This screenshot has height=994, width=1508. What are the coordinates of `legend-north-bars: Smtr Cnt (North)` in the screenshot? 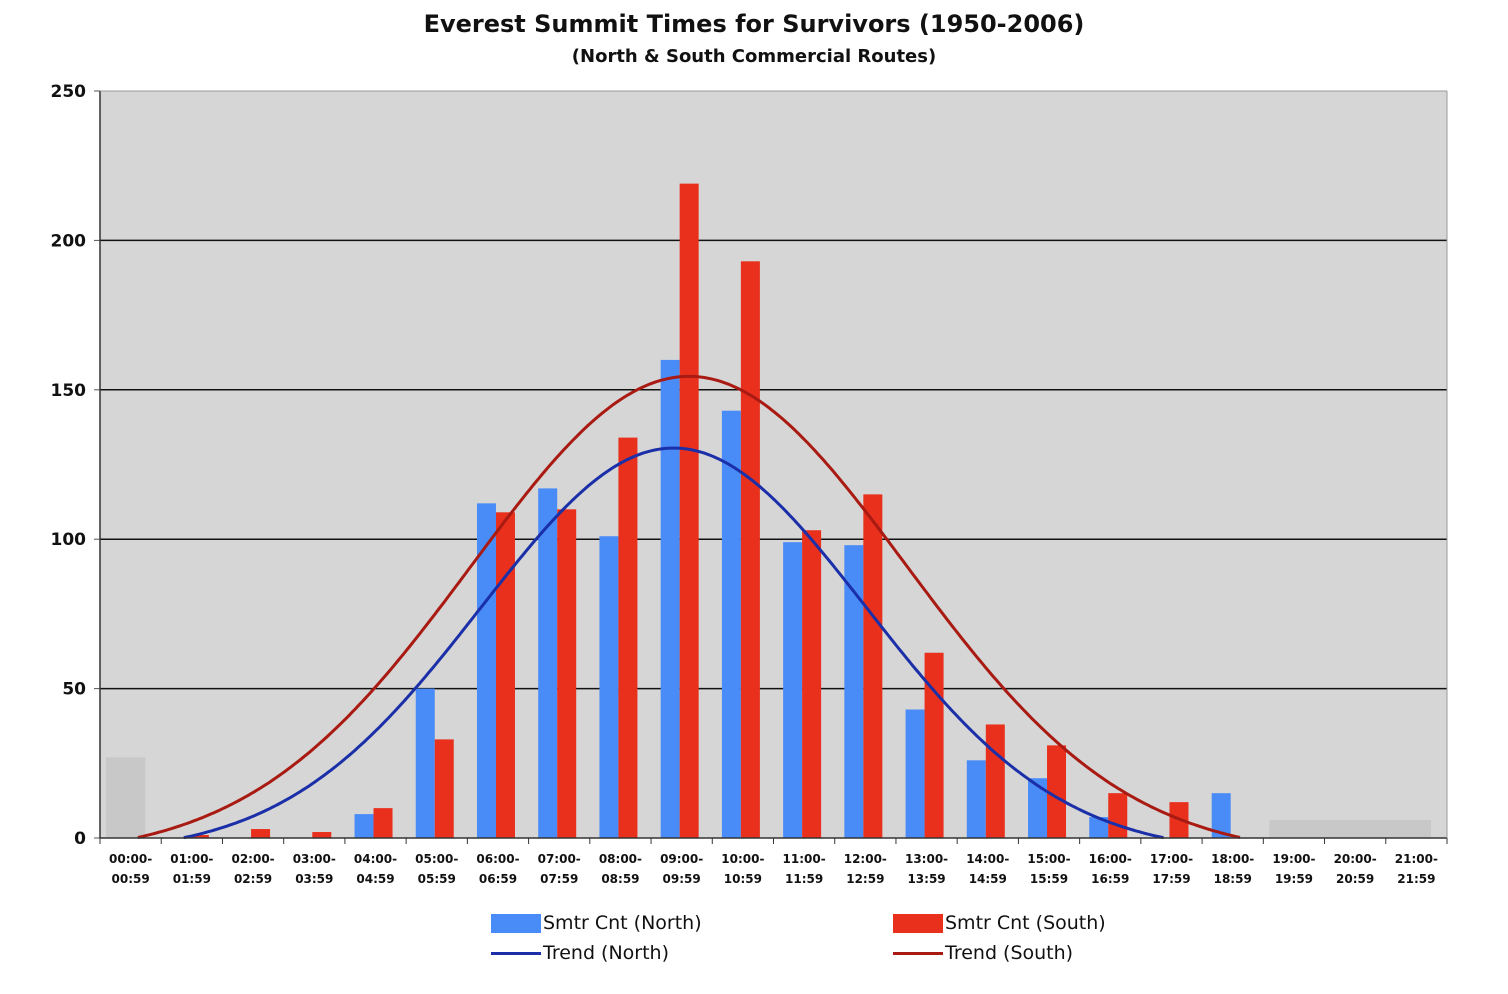 It's located at (596, 923).